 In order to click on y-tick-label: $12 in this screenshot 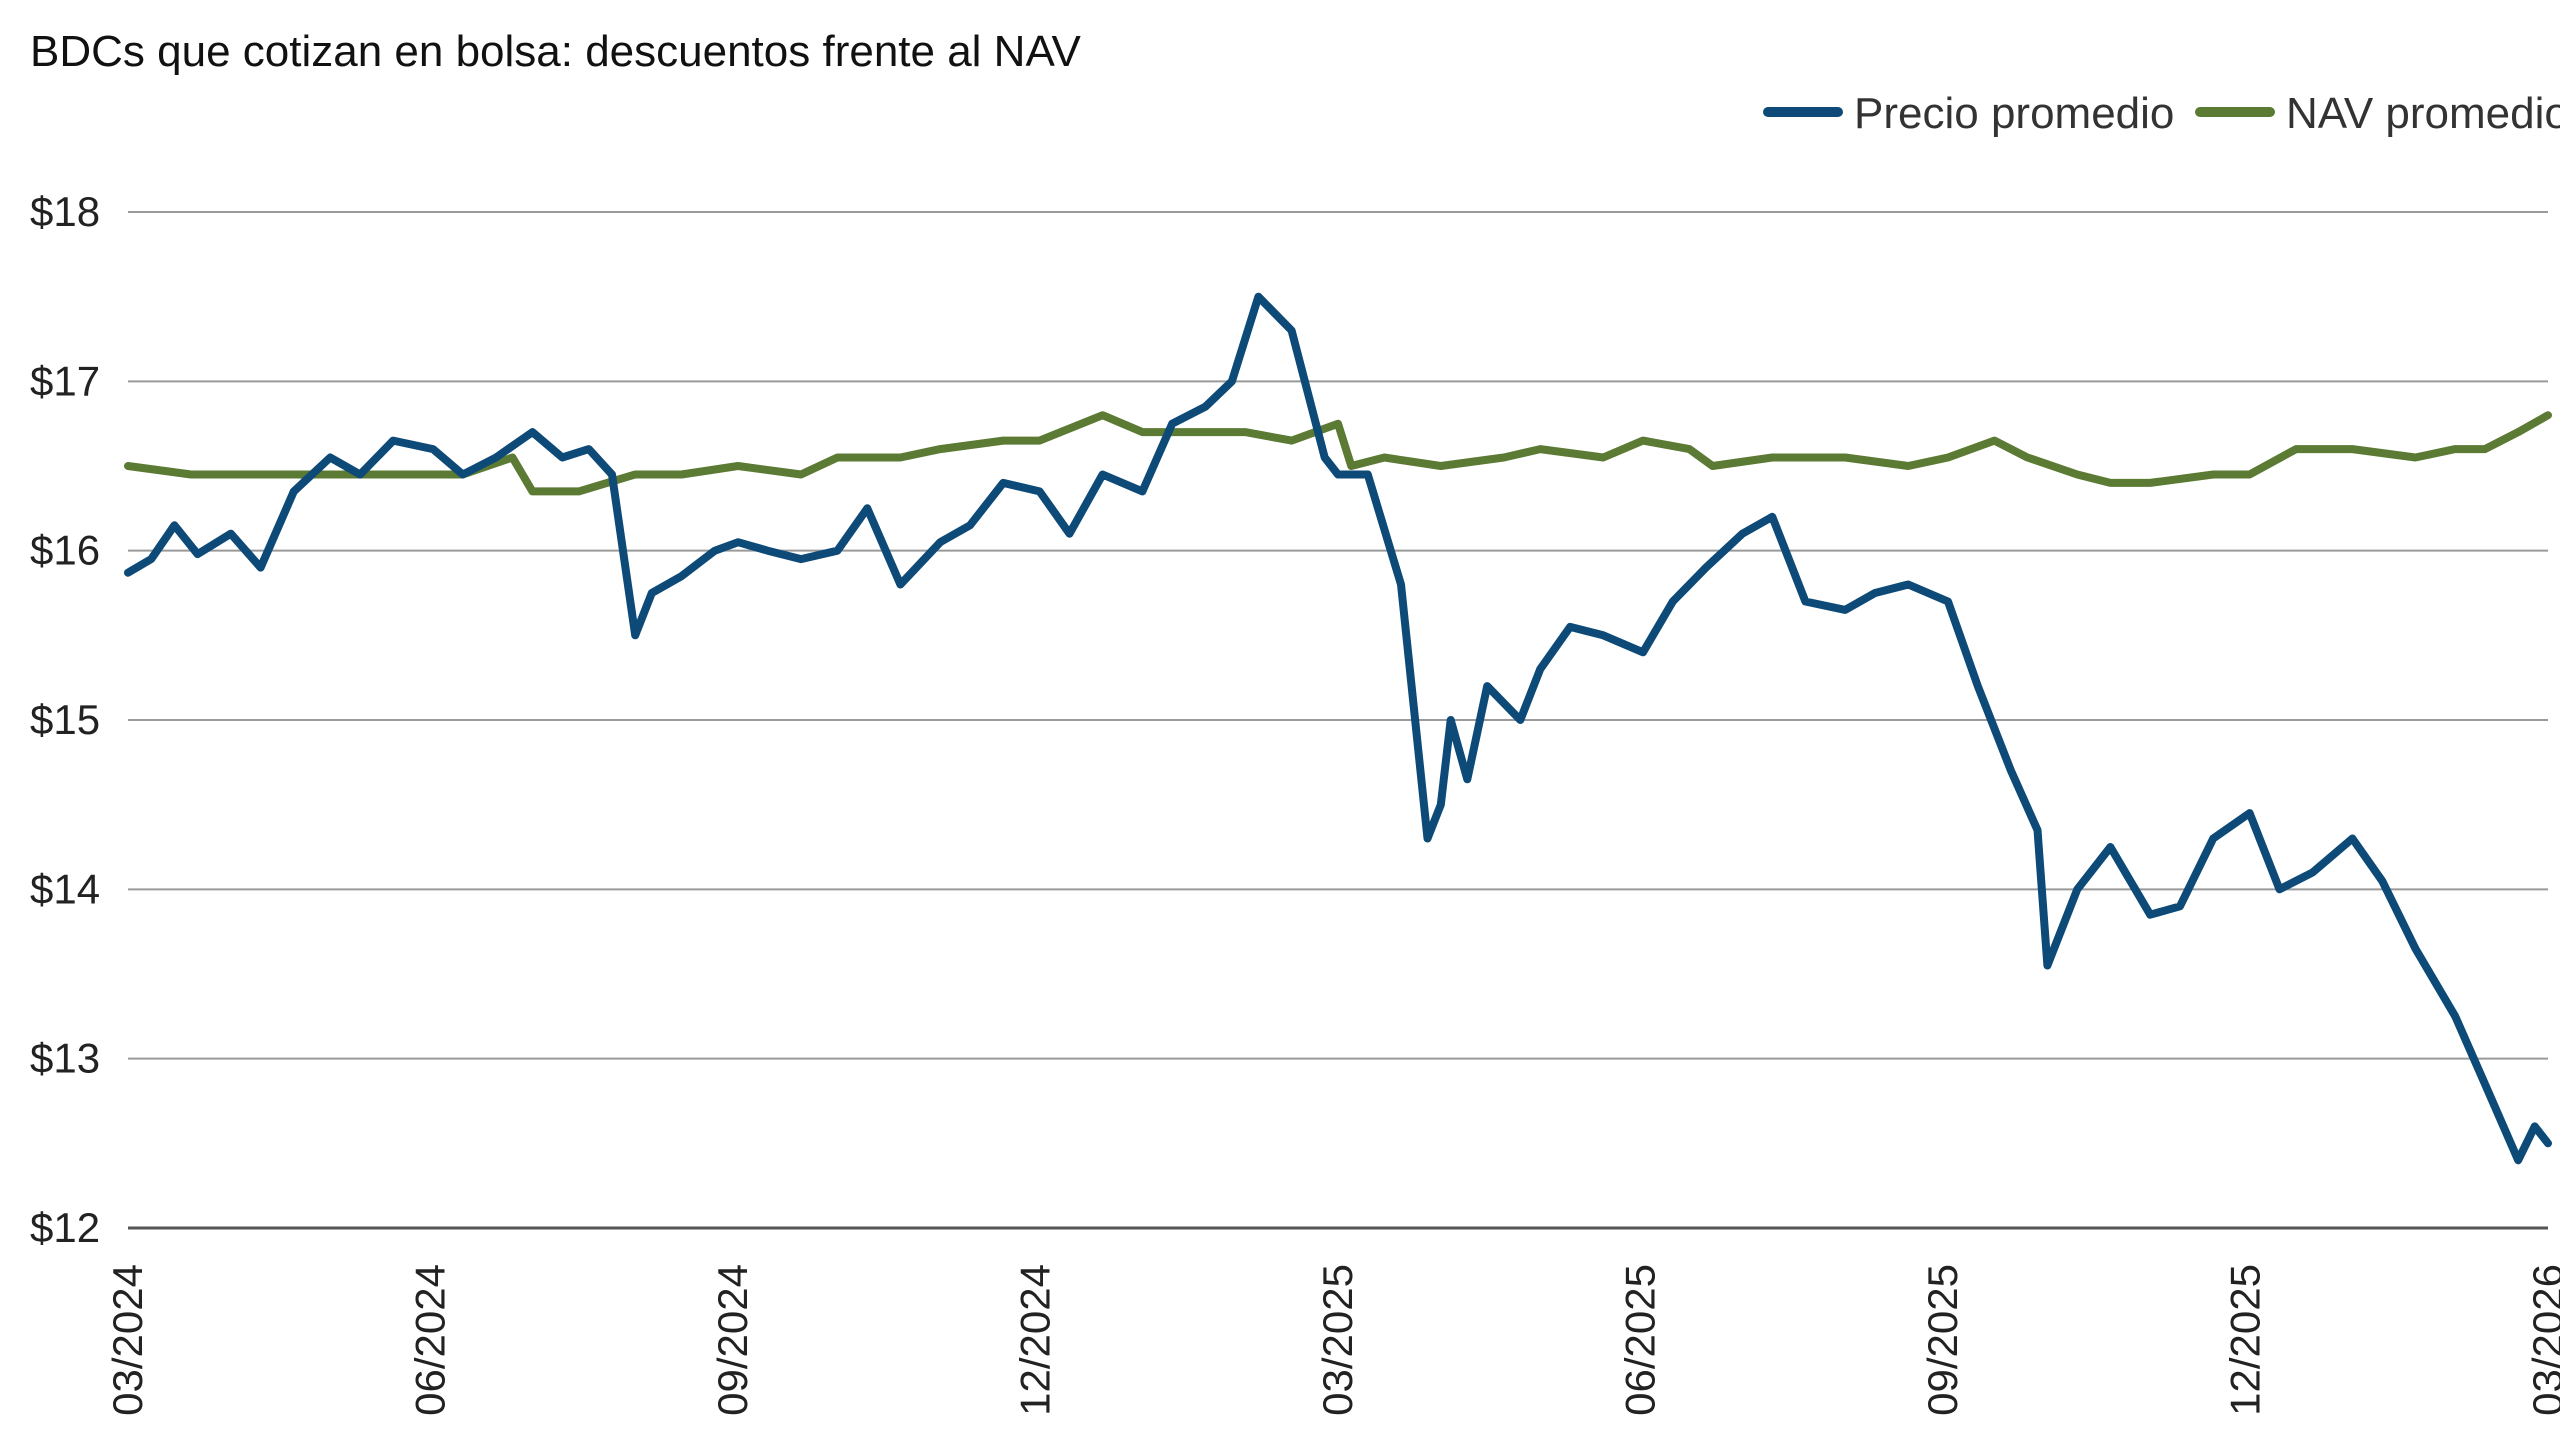, I will do `click(65, 1227)`.